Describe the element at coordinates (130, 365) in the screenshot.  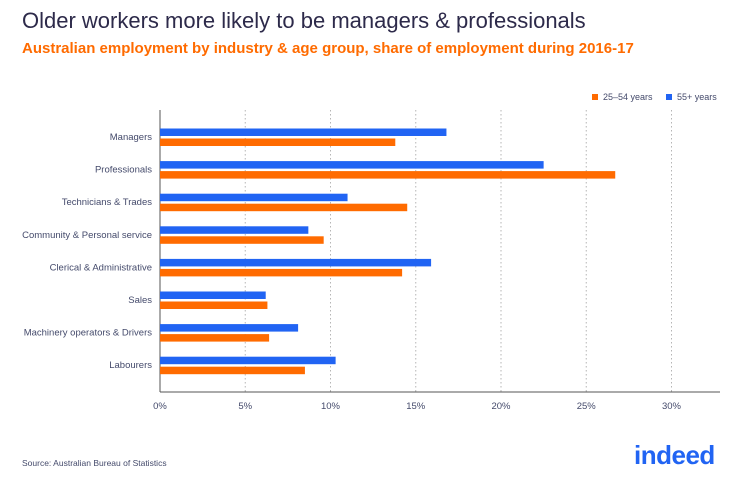
I see `category-label: Labourers` at that location.